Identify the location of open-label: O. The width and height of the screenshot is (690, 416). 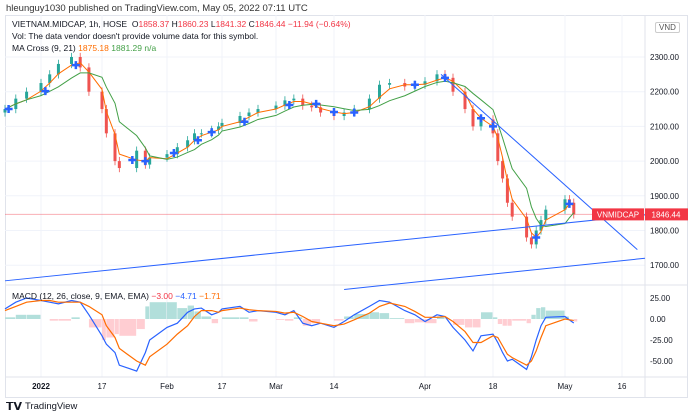
(135, 24).